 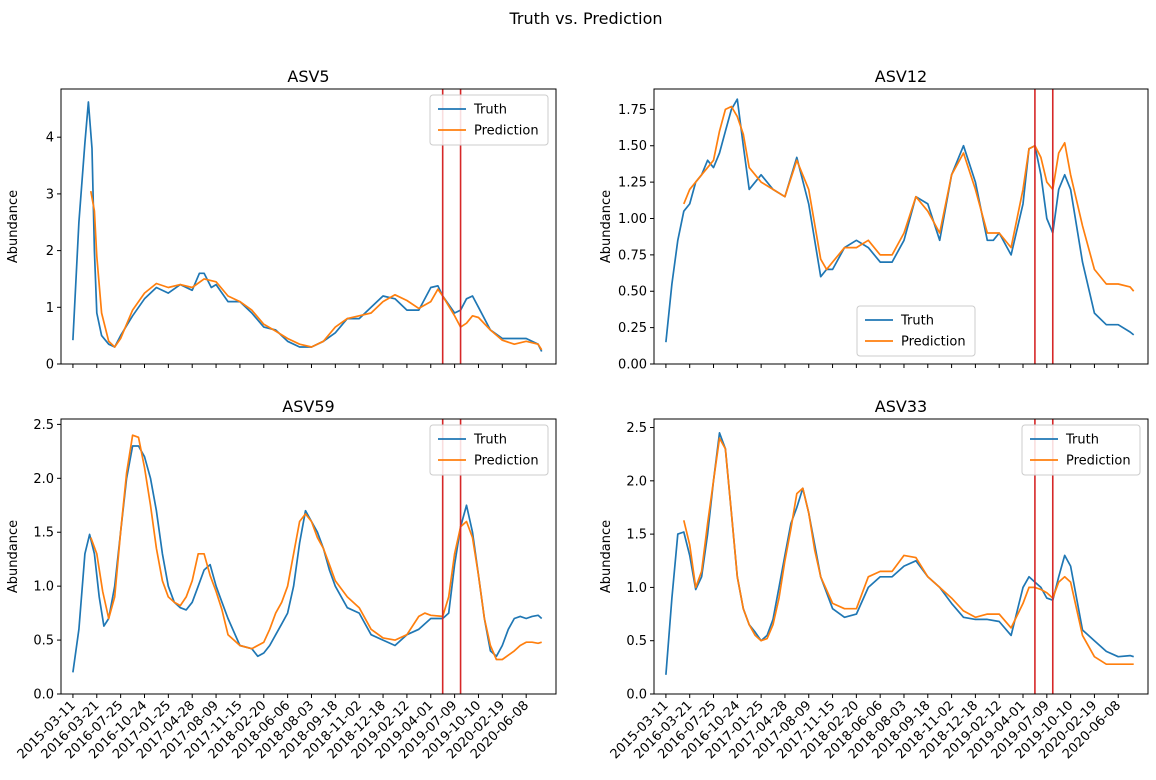 What do you see at coordinates (632, 365) in the screenshot?
I see `y-tick-label: 0.00` at bounding box center [632, 365].